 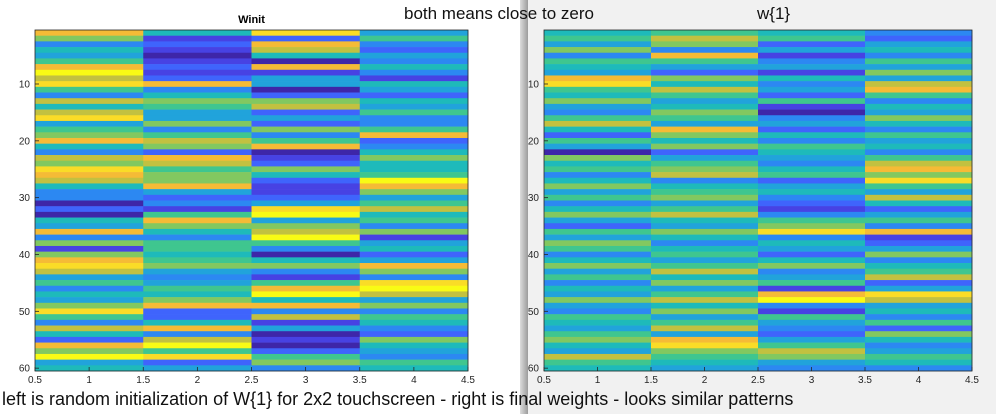 I want to click on x-tick-label: 4.5, so click(x=972, y=380).